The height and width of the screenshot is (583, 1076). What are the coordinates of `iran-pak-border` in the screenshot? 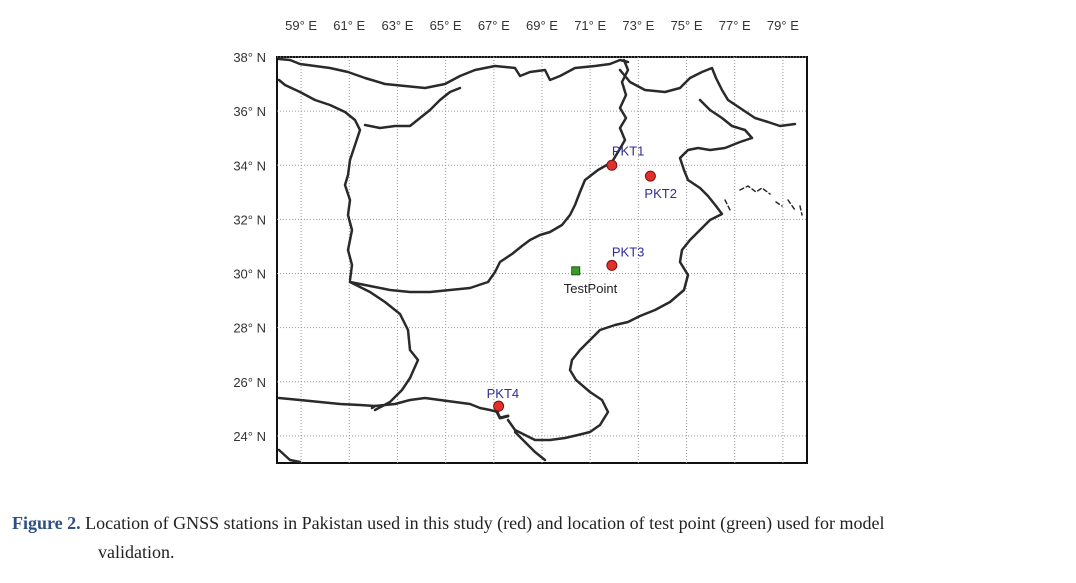 It's located at (384, 346).